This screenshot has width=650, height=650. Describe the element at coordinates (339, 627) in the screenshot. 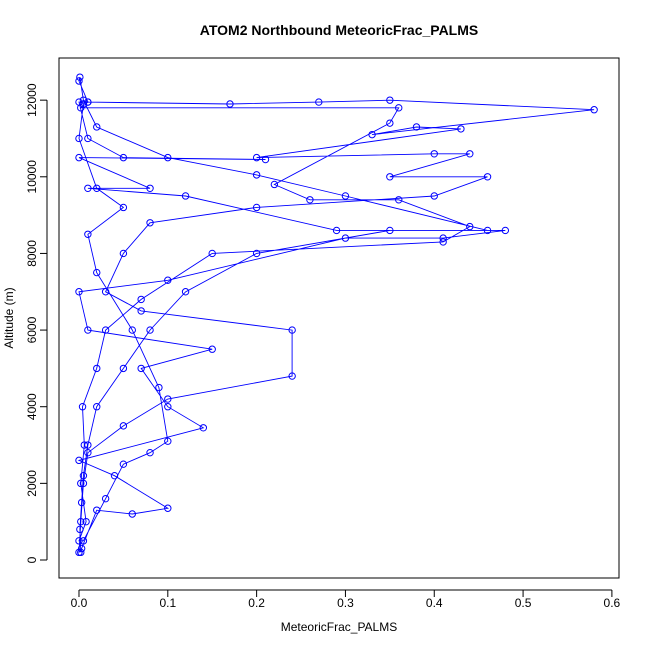

I see `x-axis-label: MeteoricFrac_PALMS` at that location.